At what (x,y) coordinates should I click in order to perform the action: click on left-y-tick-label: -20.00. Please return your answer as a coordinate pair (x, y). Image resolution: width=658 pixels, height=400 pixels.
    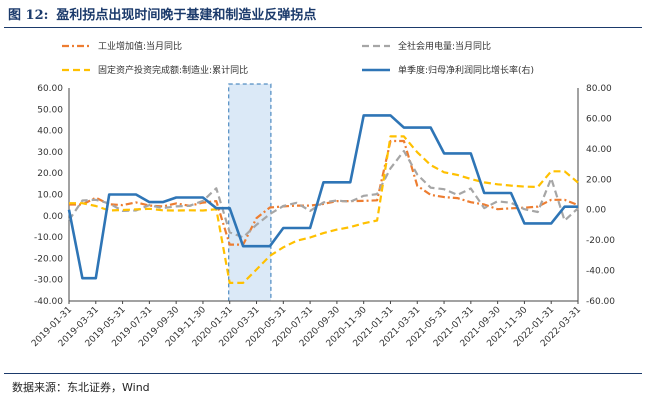
    Looking at the image, I should click on (48, 259).